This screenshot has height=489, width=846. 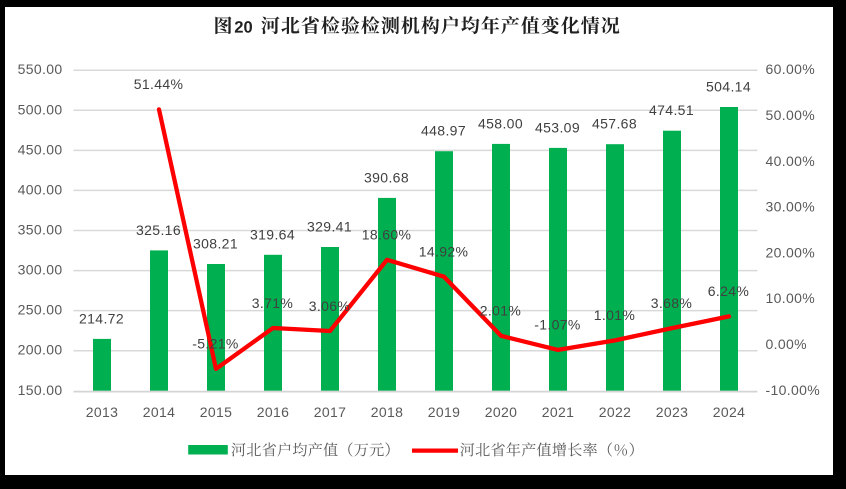 What do you see at coordinates (40, 230) in the screenshot?
I see `svg-text: 350.00` at bounding box center [40, 230].